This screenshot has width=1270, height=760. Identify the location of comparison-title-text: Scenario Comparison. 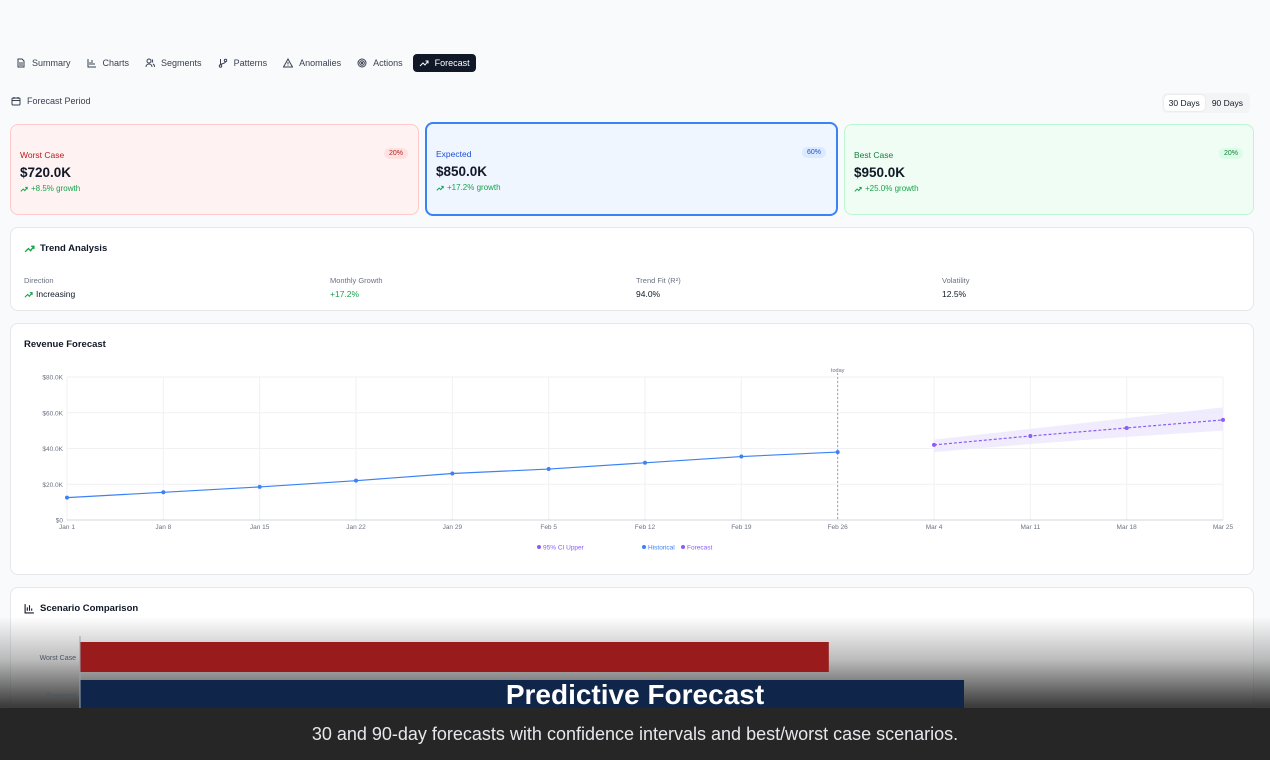
(89, 608).